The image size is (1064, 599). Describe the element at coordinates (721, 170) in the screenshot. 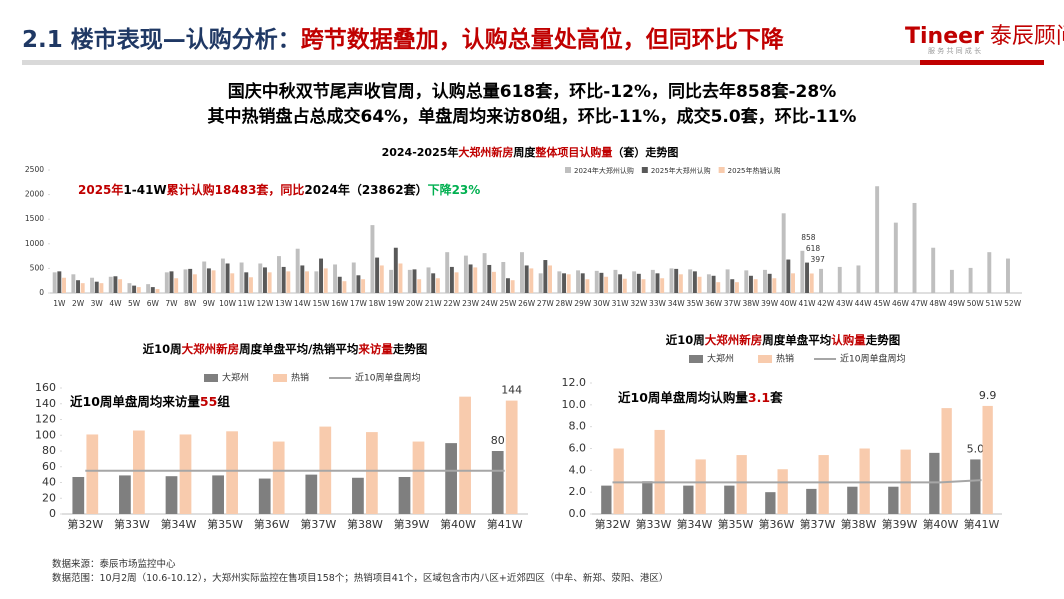

I see `legend-swatch` at that location.